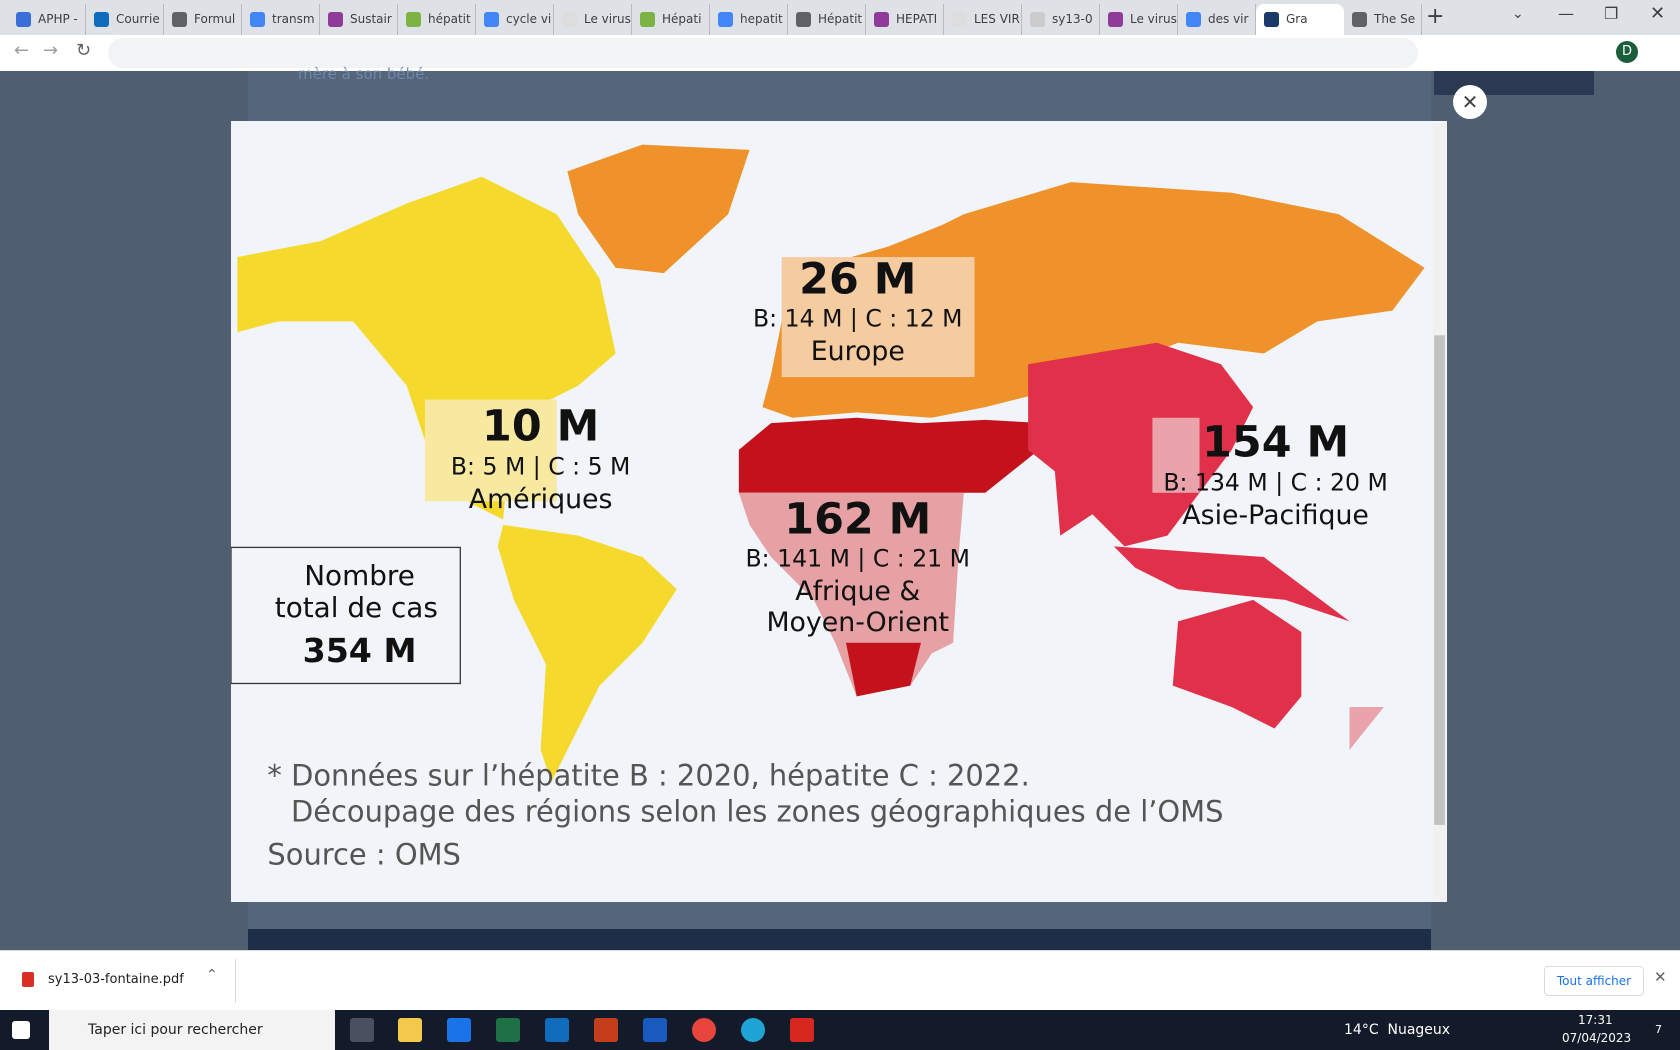 This screenshot has width=1680, height=1050. What do you see at coordinates (606, 1030) in the screenshot?
I see `powerpoint` at bounding box center [606, 1030].